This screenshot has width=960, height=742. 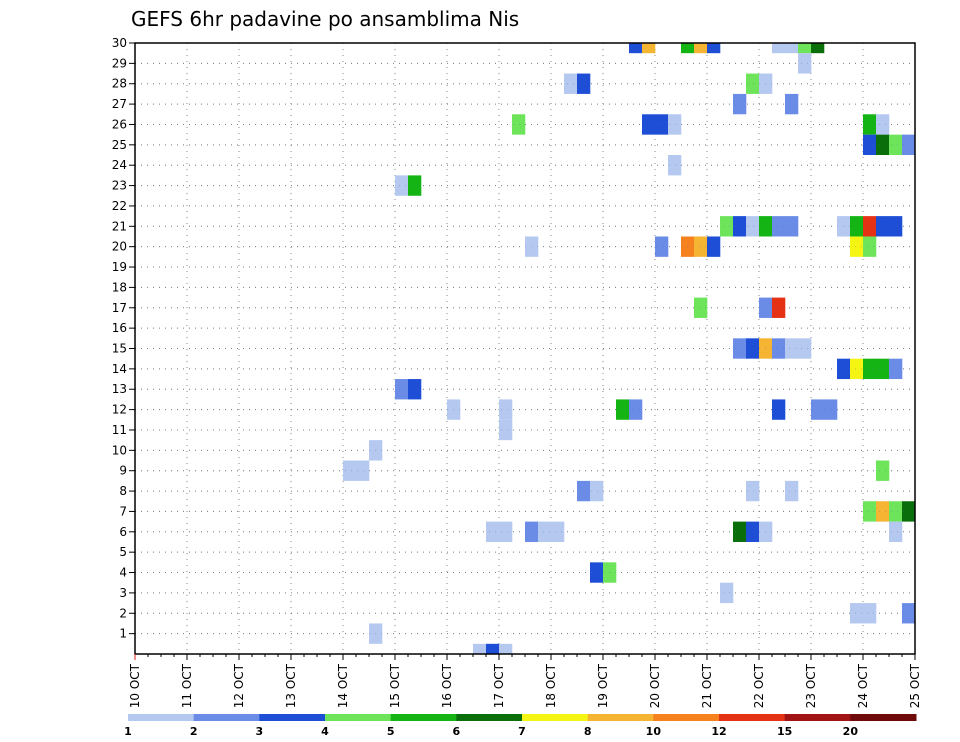 What do you see at coordinates (588, 731) in the screenshot?
I see `colorbar-label: 8` at bounding box center [588, 731].